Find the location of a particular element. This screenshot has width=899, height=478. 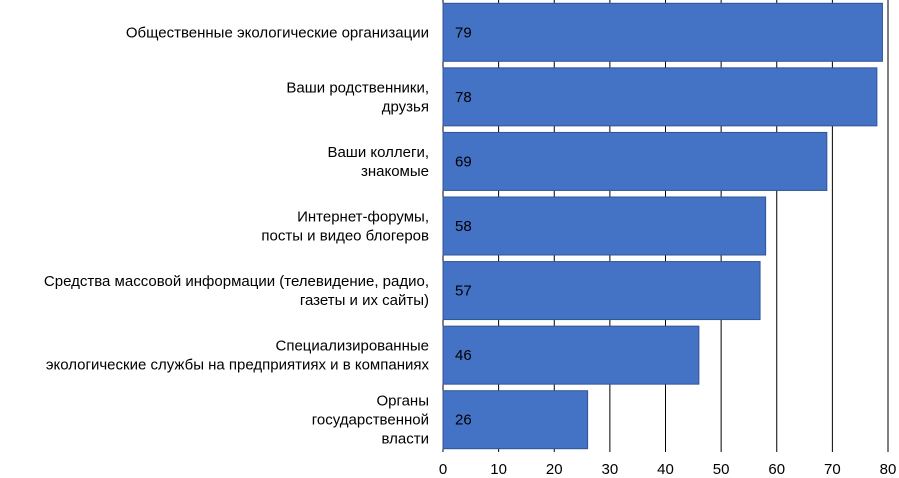

data-label: 78 is located at coordinates (463, 97).